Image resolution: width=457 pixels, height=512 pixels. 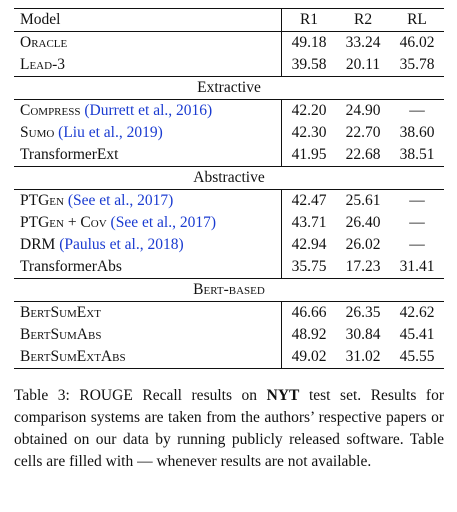 What do you see at coordinates (229, 42) in the screenshot?
I see `table-row: Oracle 49.18 33.24 46.02` at bounding box center [229, 42].